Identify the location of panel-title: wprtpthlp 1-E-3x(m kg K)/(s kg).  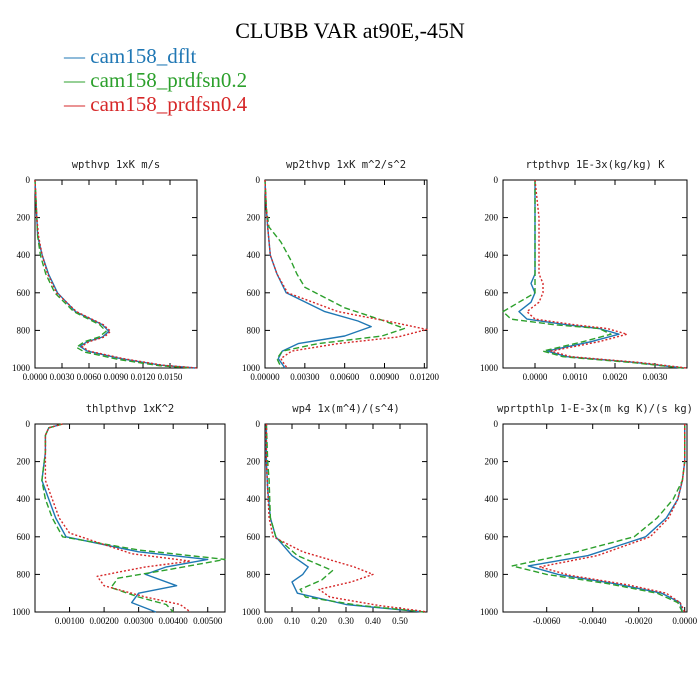
(595, 409).